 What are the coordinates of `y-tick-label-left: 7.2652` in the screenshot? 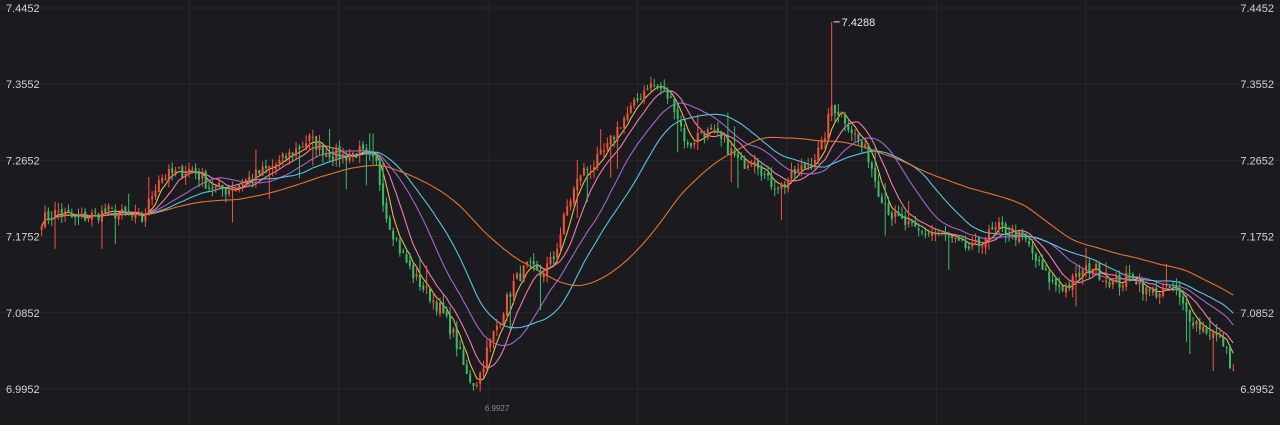 It's located at (23, 161).